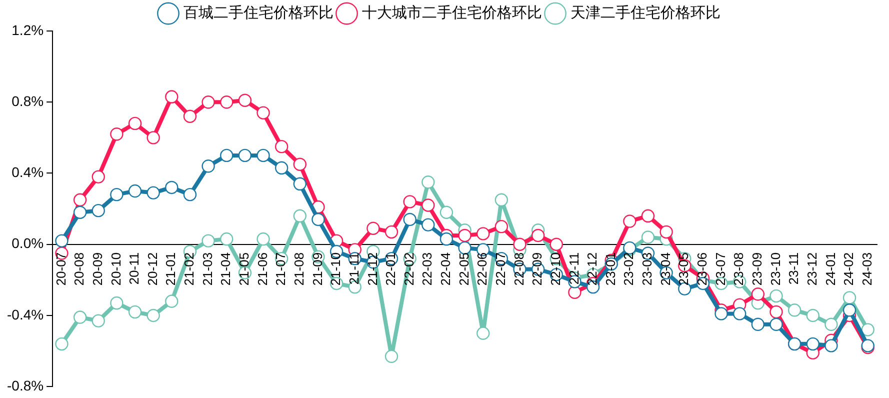 This screenshot has width=889, height=398. What do you see at coordinates (427, 269) in the screenshot?
I see `x-tick-label: 22-03` at bounding box center [427, 269].